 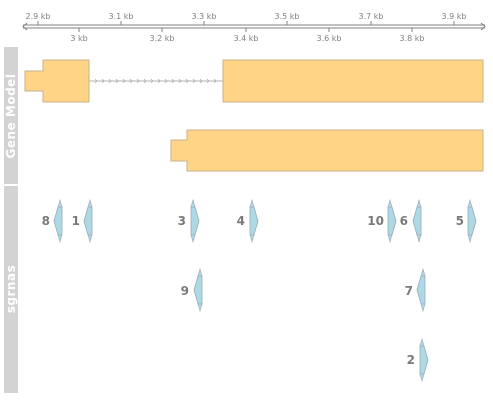 I want to click on top-tick-label: 3.5 kb, so click(x=287, y=16).